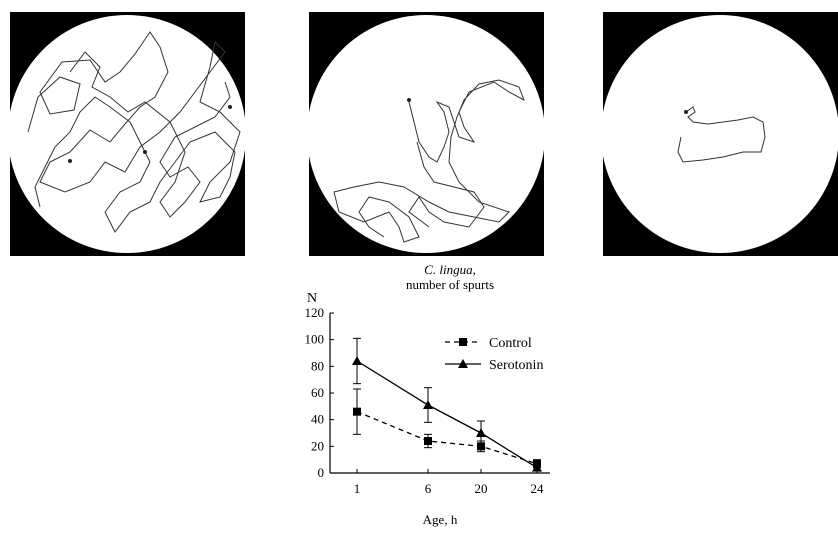 This screenshot has width=838, height=533. I want to click on chart-title: C. lingua,, so click(450, 269).